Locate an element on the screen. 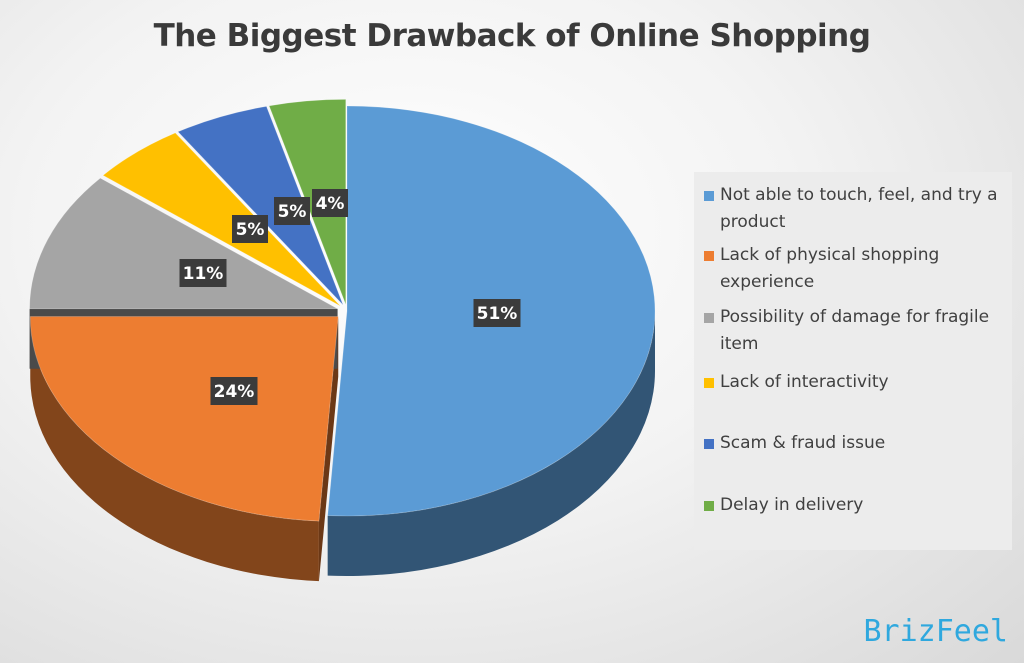 The width and height of the screenshot is (1024, 663). legend-label-5: Delay in delivery is located at coordinates (792, 505).